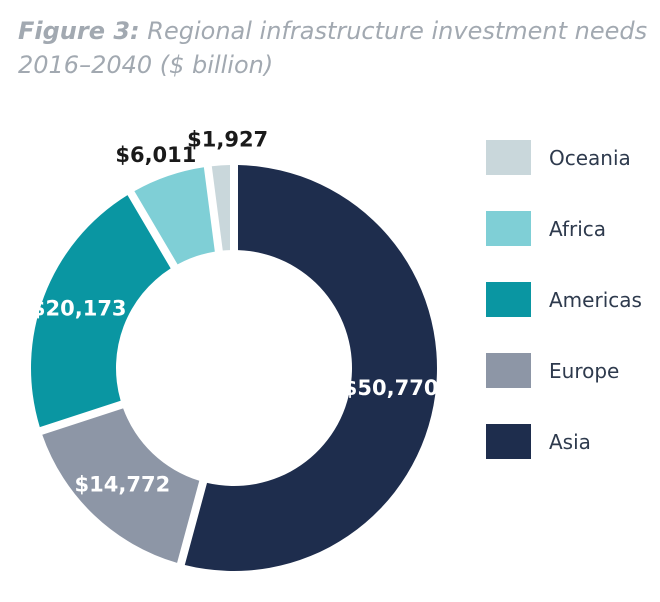 The image size is (660, 602). What do you see at coordinates (221, 208) in the screenshot?
I see `slice-oceania` at bounding box center [221, 208].